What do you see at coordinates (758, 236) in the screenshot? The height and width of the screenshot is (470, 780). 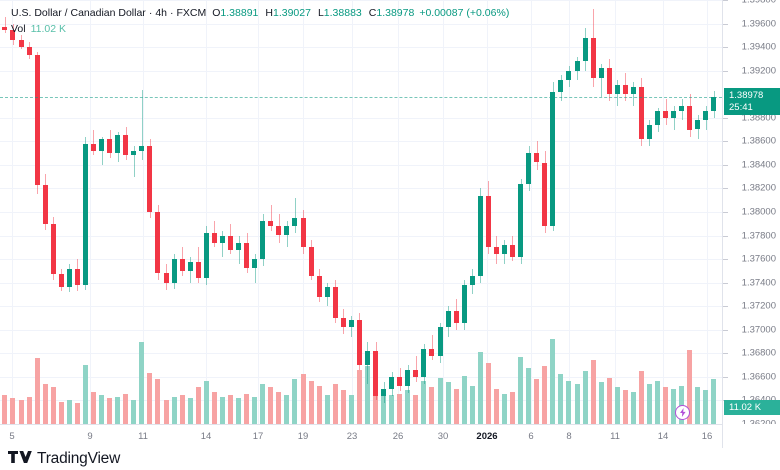 I see `price-axis-tick: 1.37800` at bounding box center [758, 236].